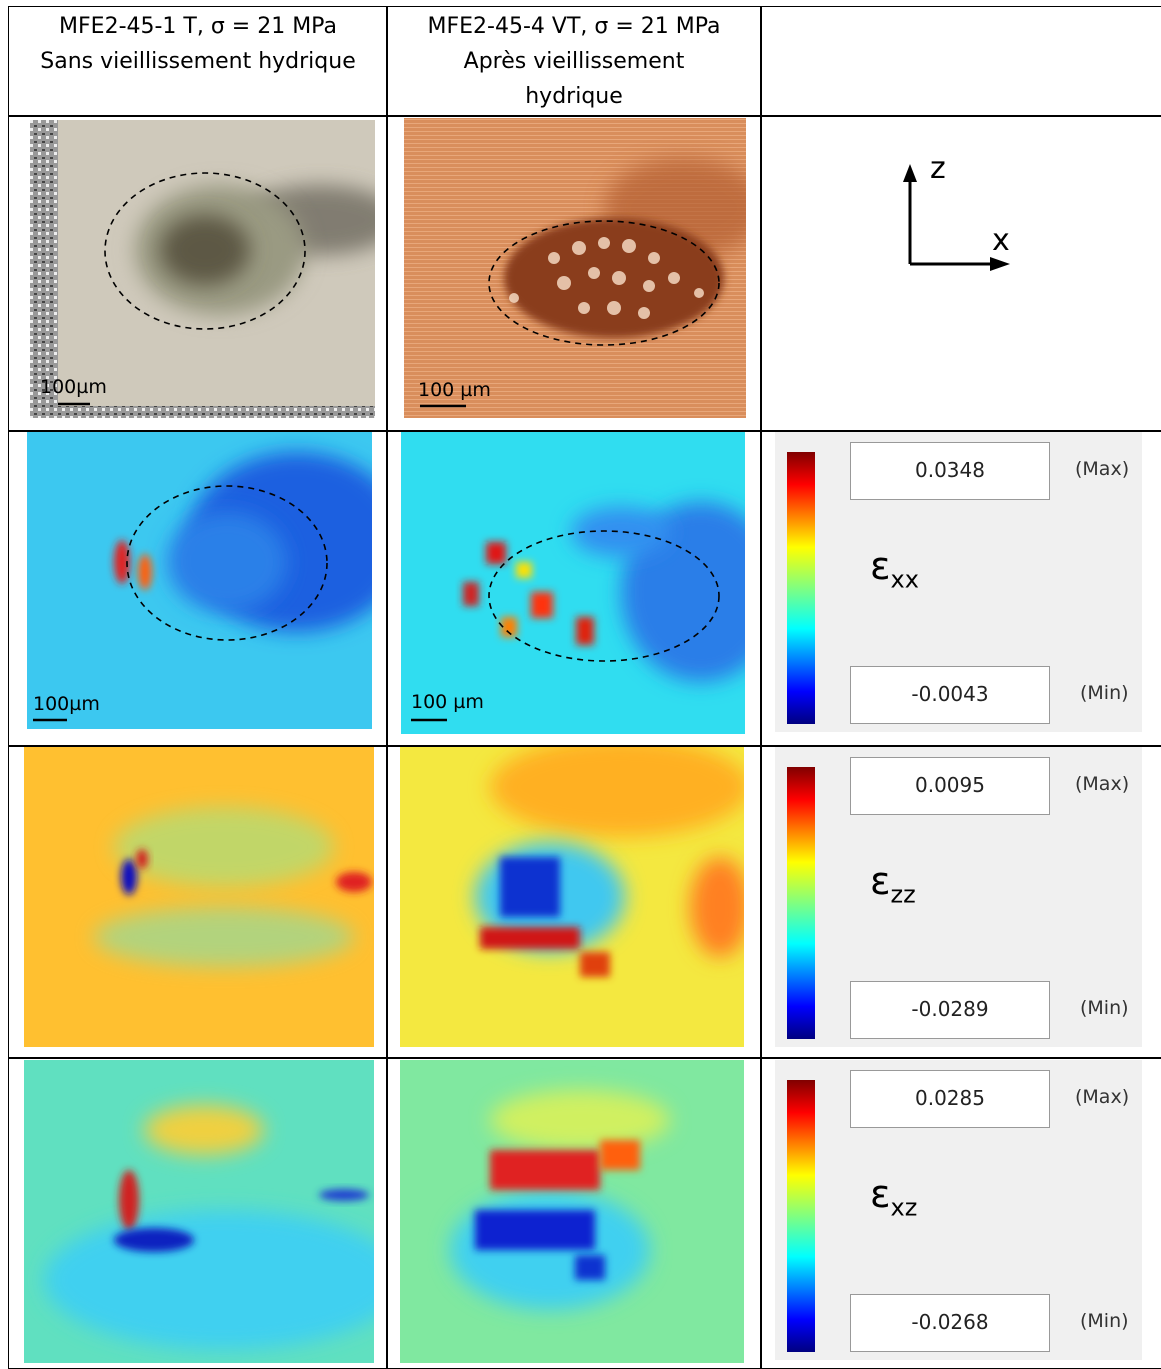 The image size is (1161, 1369). Describe the element at coordinates (956, 211) in the screenshot. I see `axes-icon: z x` at that location.